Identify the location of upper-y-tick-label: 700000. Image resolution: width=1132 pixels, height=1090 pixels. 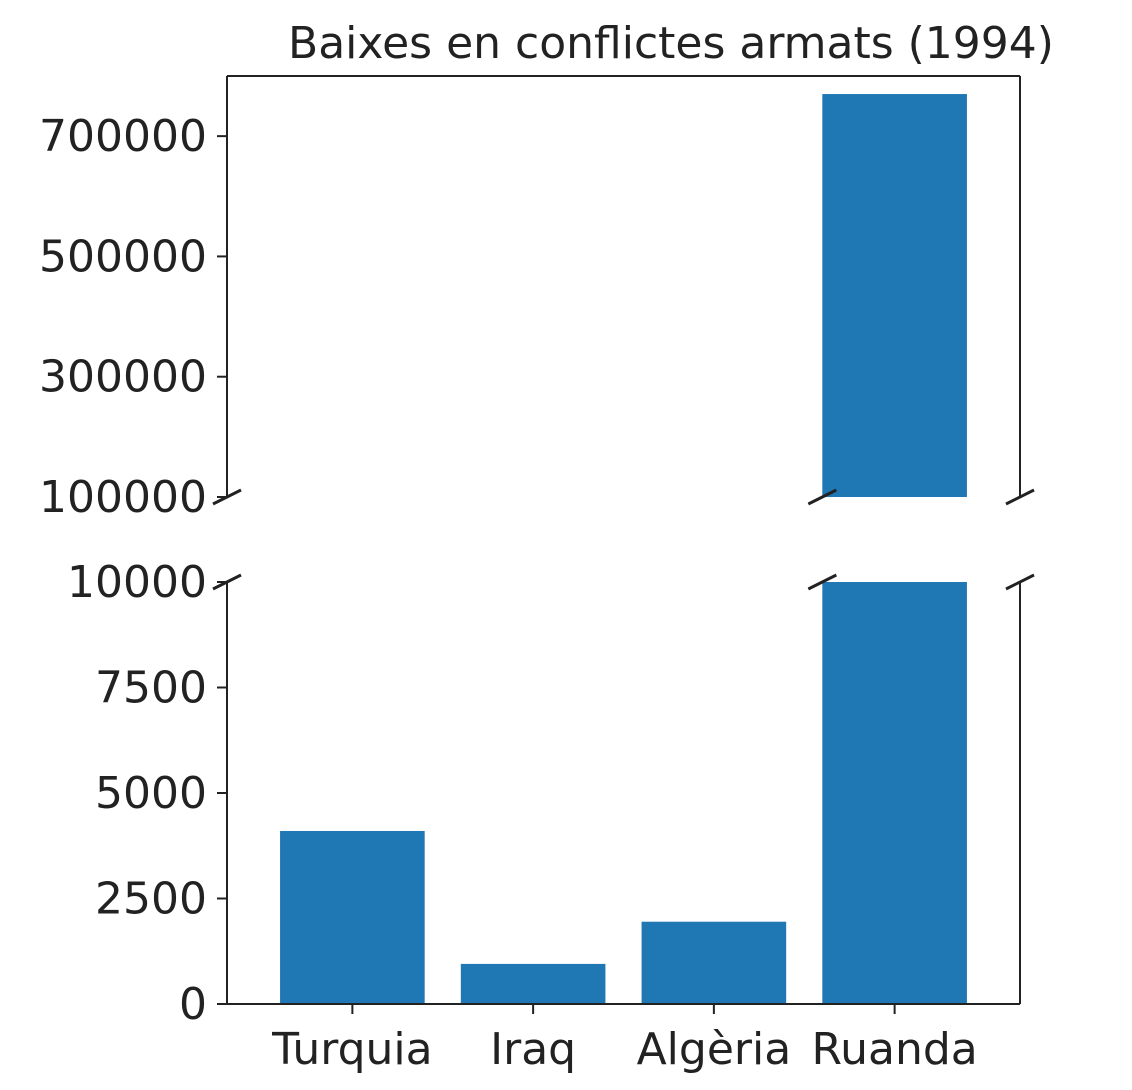
(123, 136).